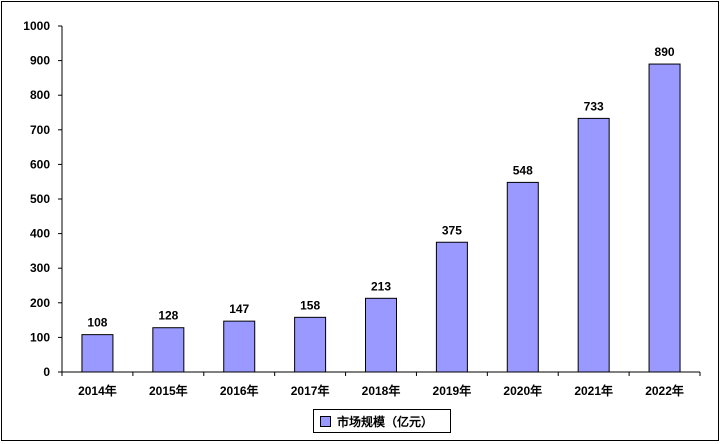 This screenshot has height=444, width=722. What do you see at coordinates (40, 303) in the screenshot?
I see `y-tick-label: 200` at bounding box center [40, 303].